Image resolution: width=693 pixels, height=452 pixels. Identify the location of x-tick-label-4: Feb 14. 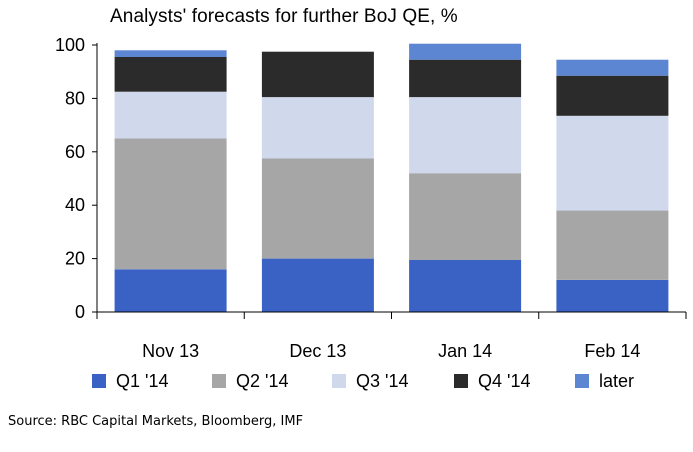
(612, 351).